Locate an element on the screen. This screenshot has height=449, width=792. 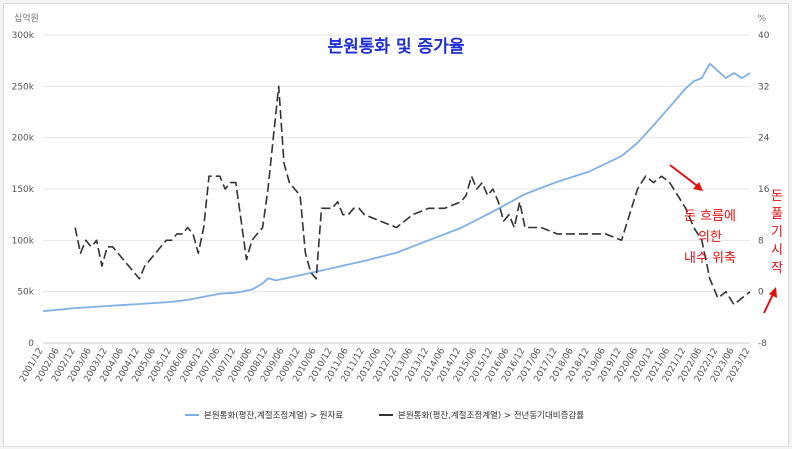
left-tick-label: 250k is located at coordinates (23, 87).